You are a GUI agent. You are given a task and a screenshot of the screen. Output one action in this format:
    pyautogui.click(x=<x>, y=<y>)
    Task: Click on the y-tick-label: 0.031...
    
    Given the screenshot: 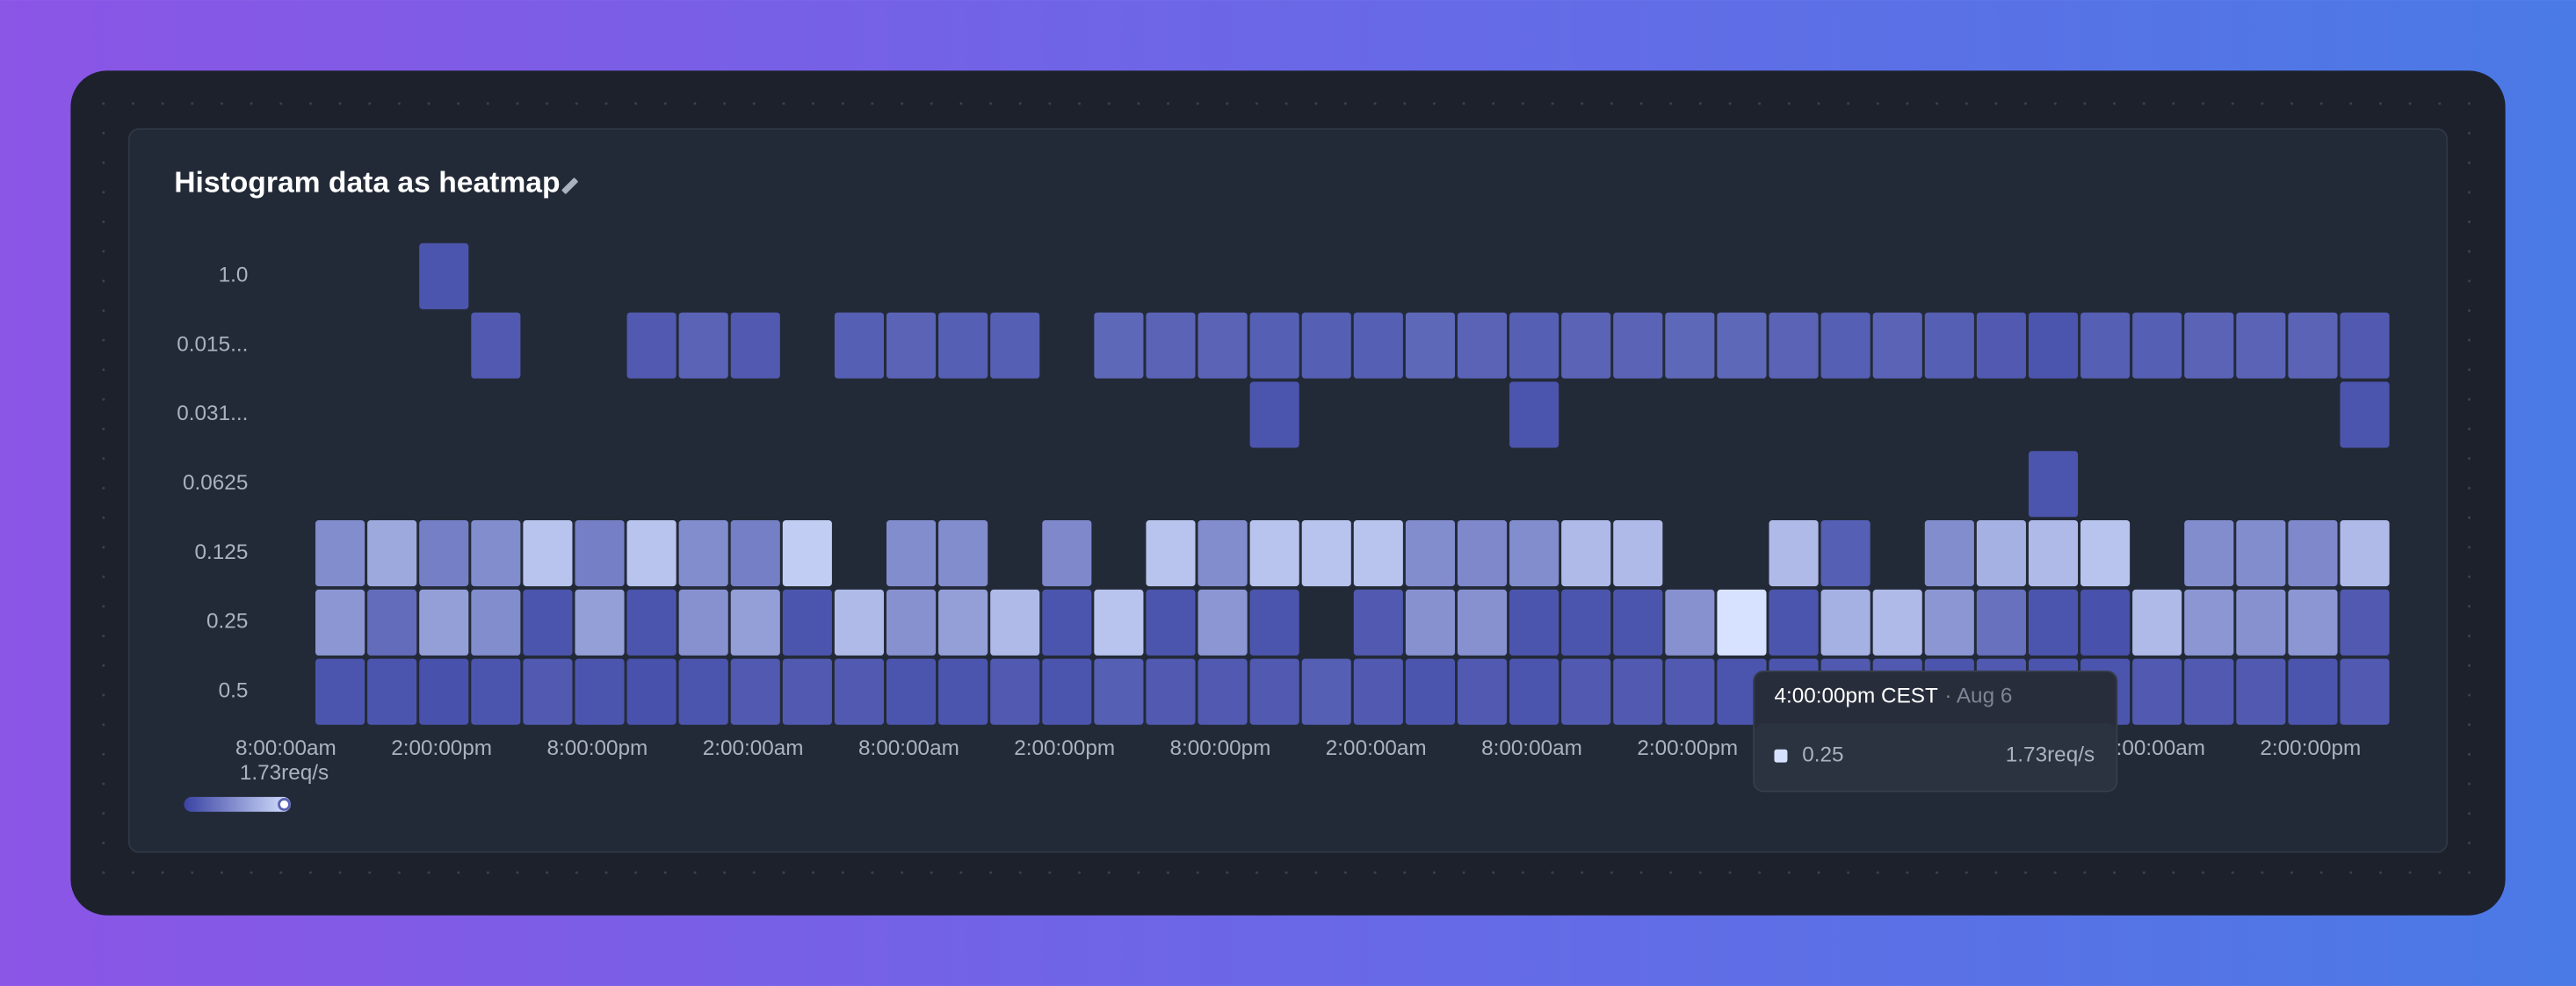 What is the action you would take?
    pyautogui.click(x=212, y=413)
    